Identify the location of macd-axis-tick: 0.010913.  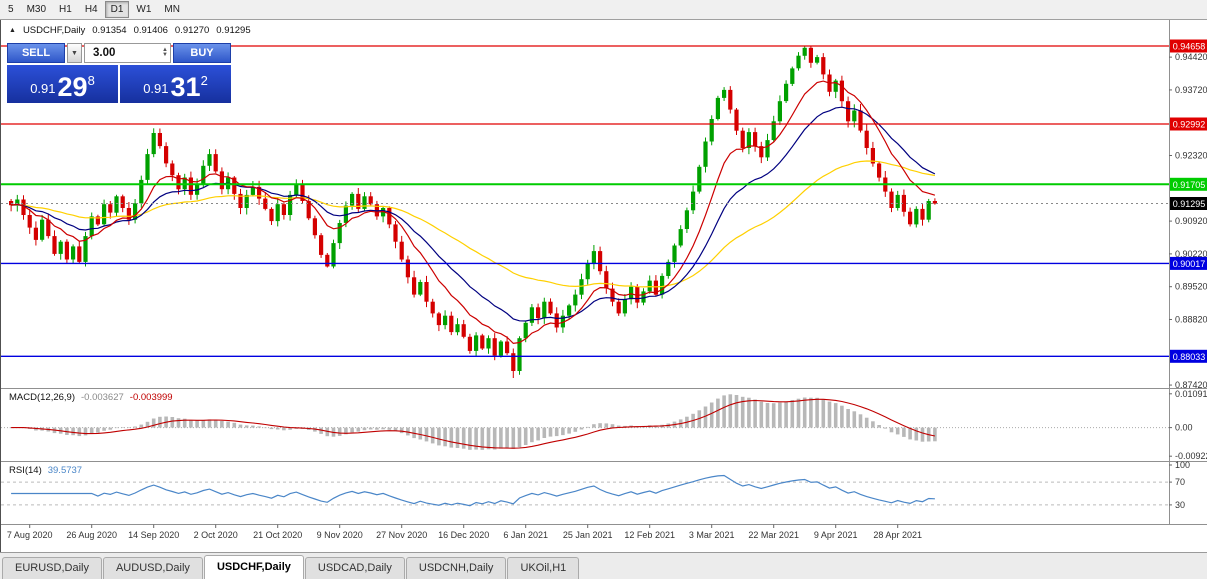
(1191, 394).